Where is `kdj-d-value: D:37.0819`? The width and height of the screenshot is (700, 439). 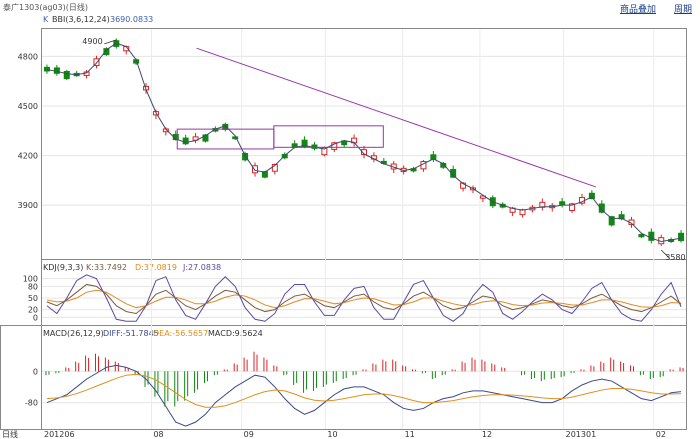
kdj-d-value: D:37.0819 is located at coordinates (156, 267).